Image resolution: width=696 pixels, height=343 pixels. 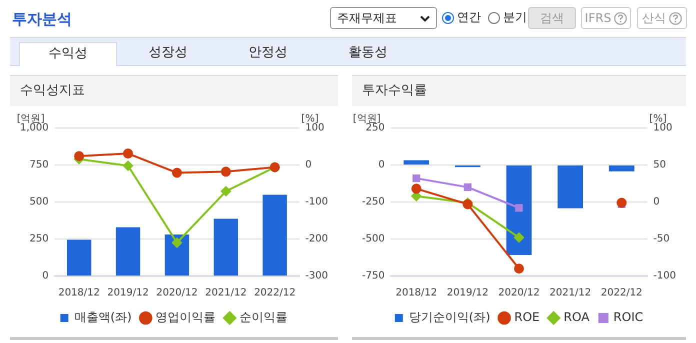 What do you see at coordinates (577, 317) in the screenshot?
I see `legend-label: ROA` at bounding box center [577, 317].